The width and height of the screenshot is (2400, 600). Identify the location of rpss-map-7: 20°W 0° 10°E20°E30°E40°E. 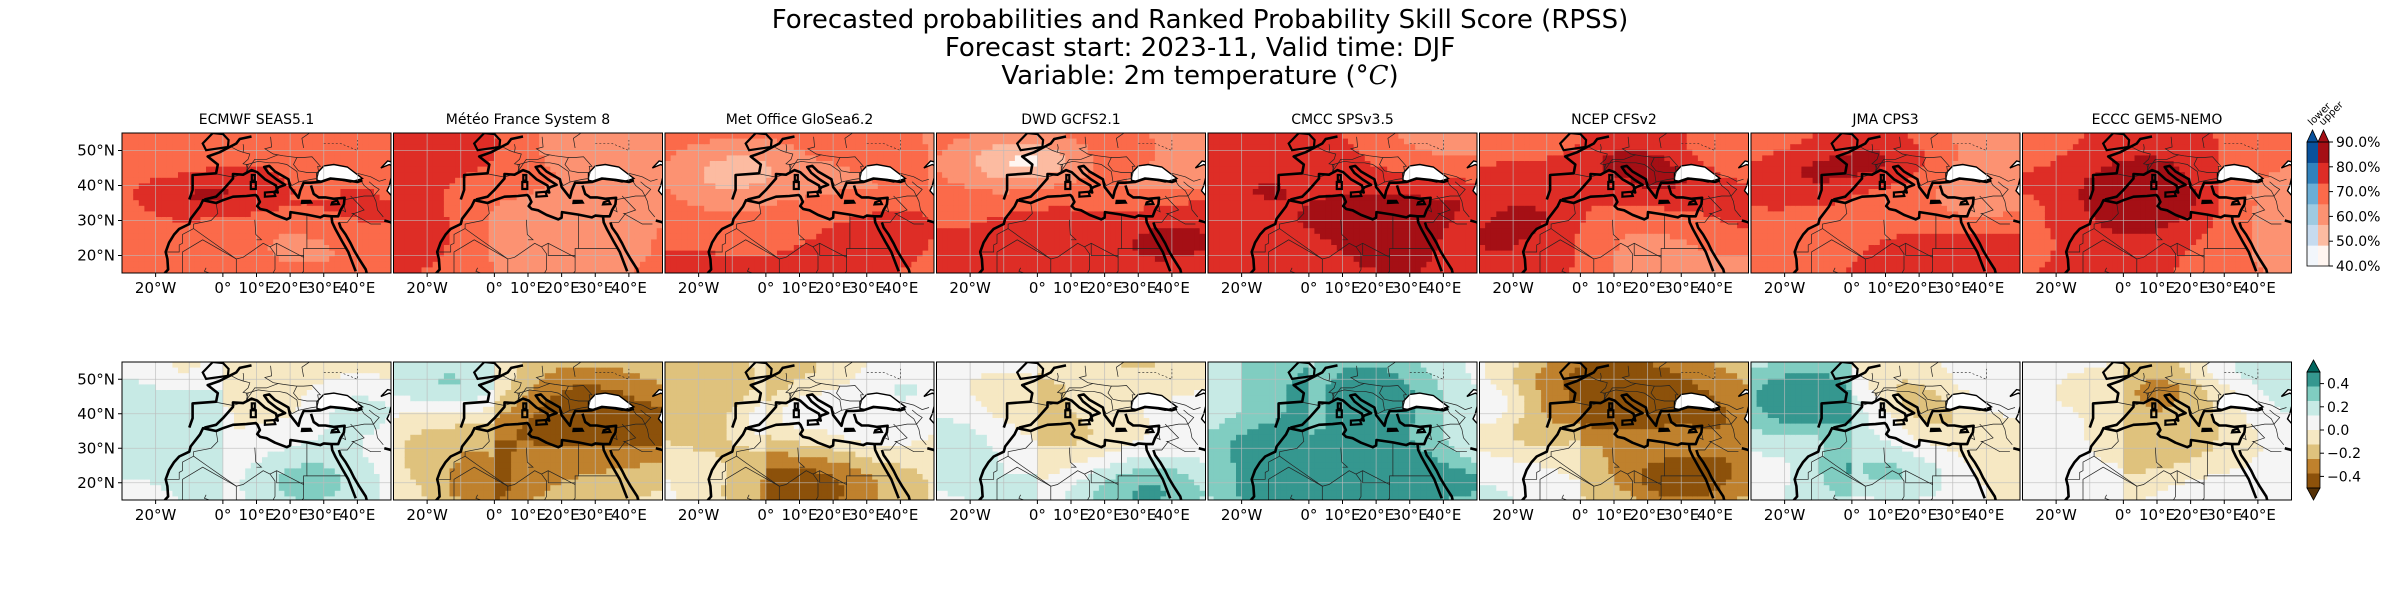
(1885, 442).